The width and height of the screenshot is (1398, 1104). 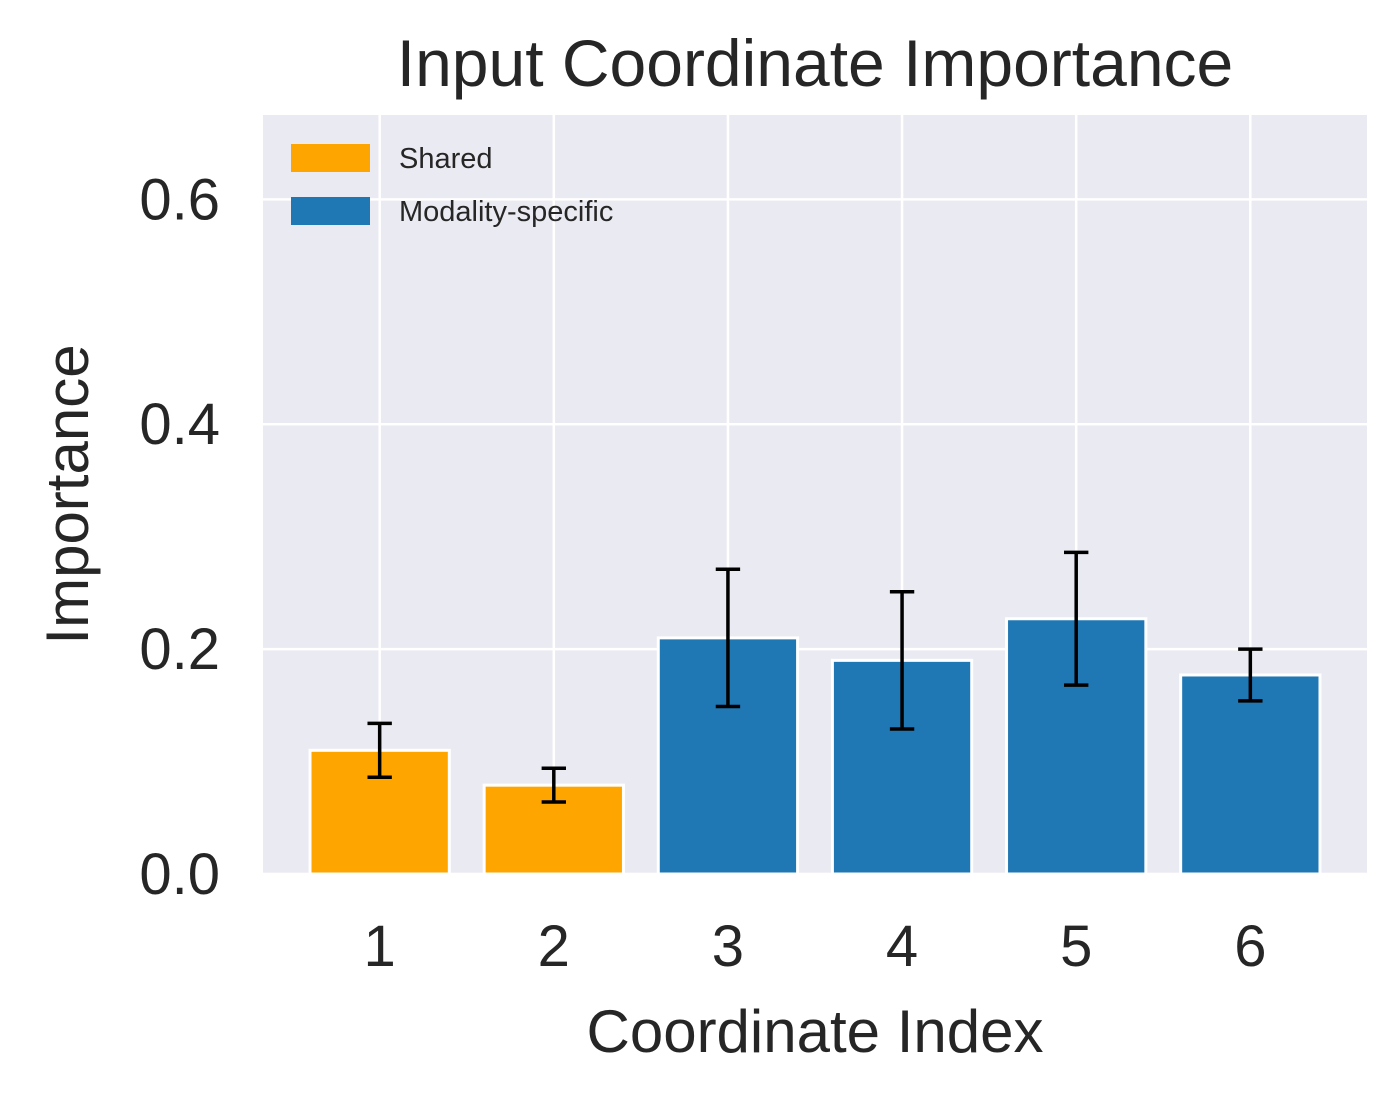 What do you see at coordinates (179, 874) in the screenshot?
I see `y-tick-label: 0.0` at bounding box center [179, 874].